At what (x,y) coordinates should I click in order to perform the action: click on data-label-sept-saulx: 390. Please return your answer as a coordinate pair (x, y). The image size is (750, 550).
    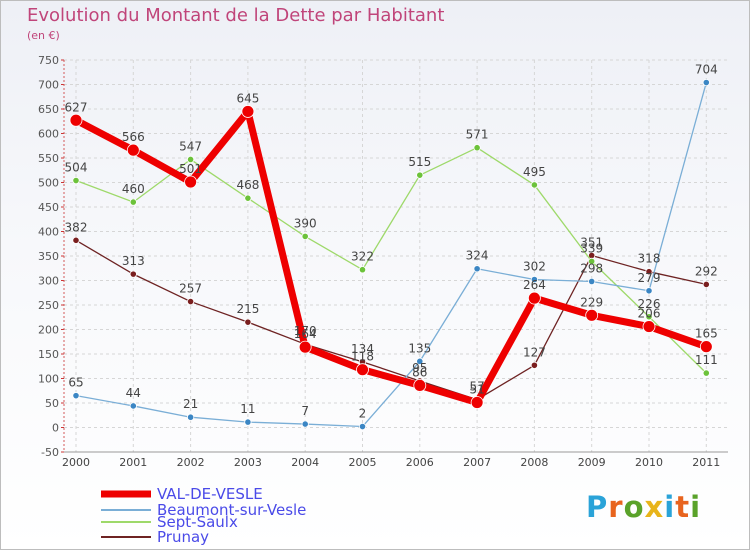
    Looking at the image, I should click on (305, 223).